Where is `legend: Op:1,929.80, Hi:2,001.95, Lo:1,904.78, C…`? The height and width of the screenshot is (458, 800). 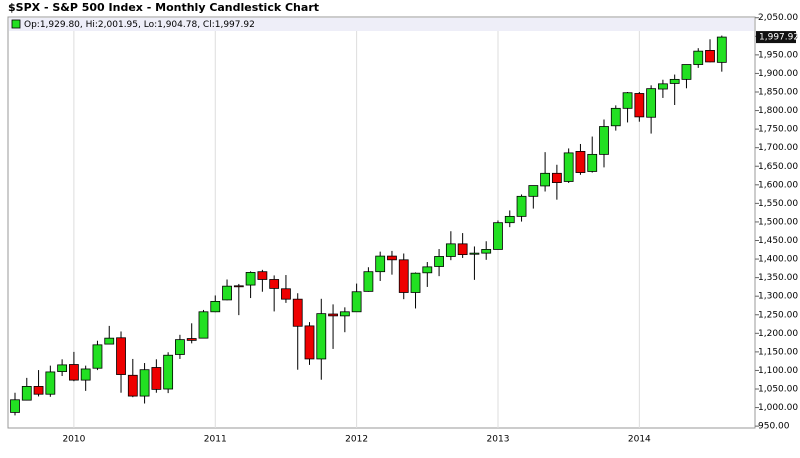 legend: Op:1,929.80, Hi:2,001.95, Lo:1,904.78, C… is located at coordinates (139, 25).